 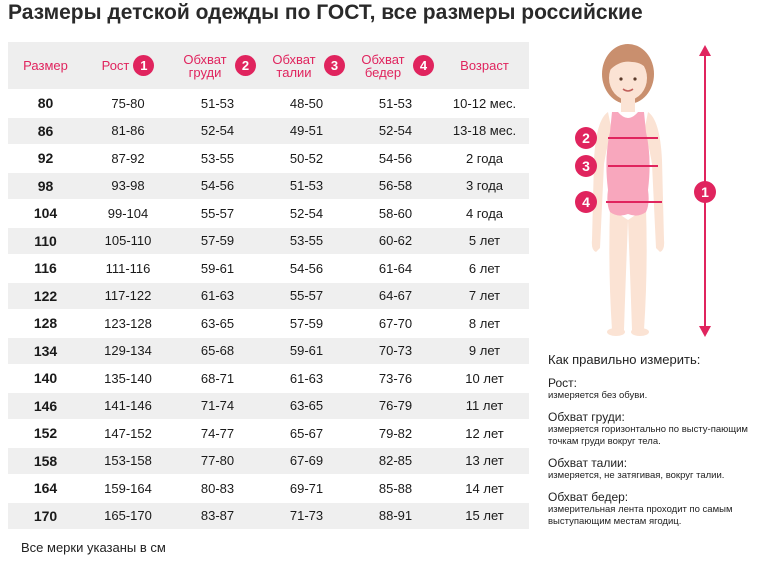 I want to click on size-cell: 140, so click(x=45, y=378).